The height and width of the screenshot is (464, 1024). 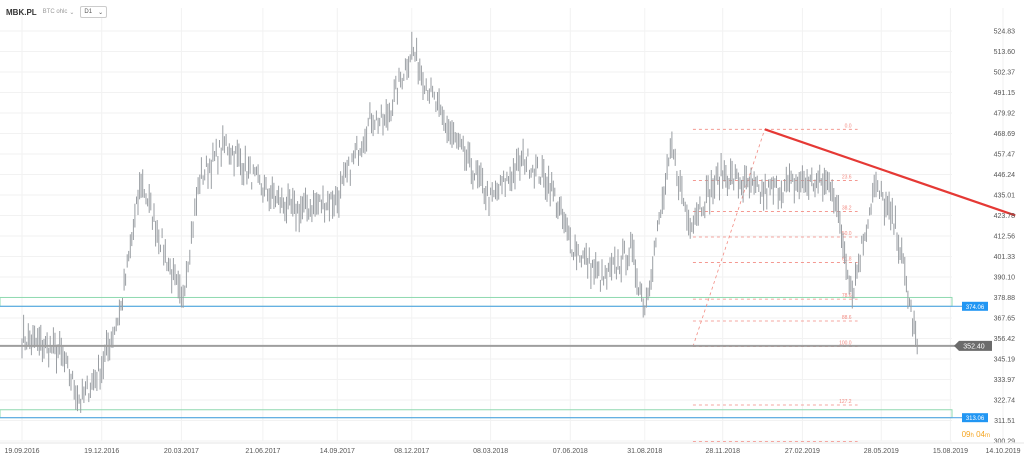 I want to click on fib-level-label: 0.0, so click(x=848, y=126).